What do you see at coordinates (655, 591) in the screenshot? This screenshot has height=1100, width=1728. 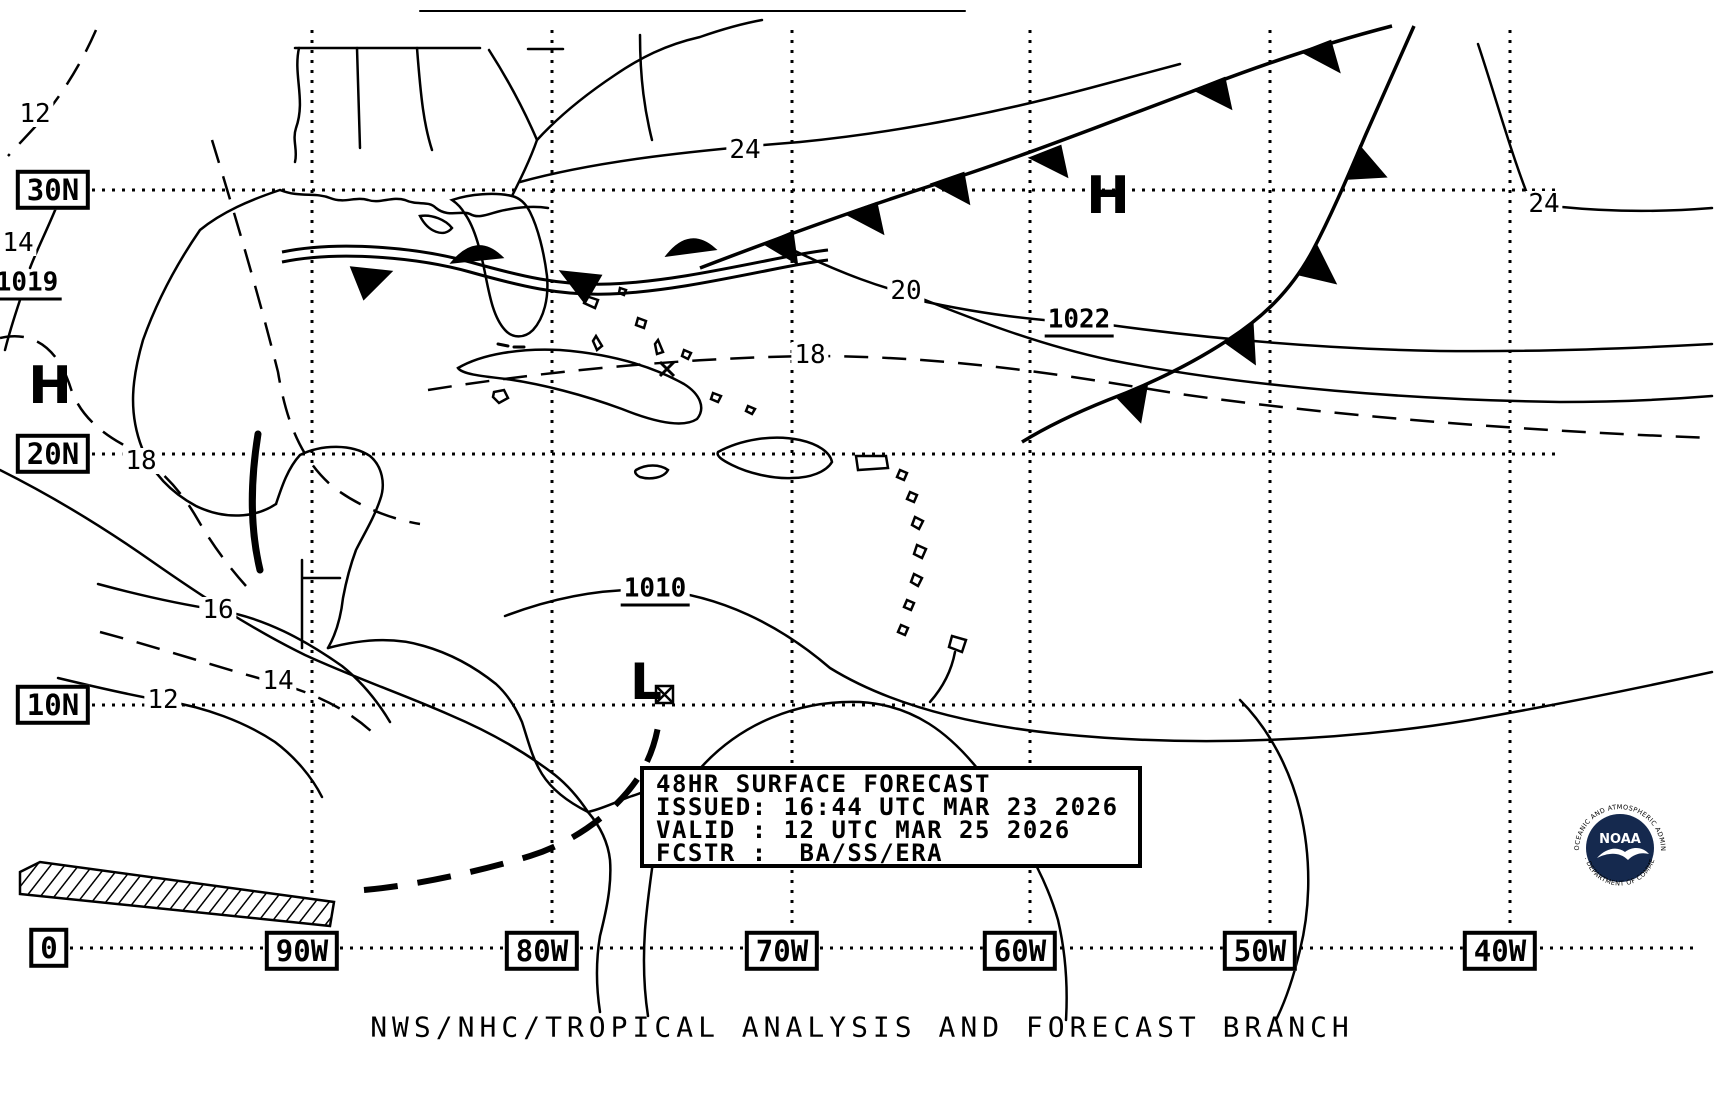 I see `isobar-label-1010: 1010` at bounding box center [655, 591].